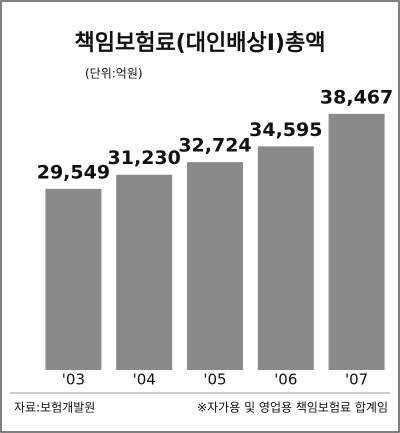 The width and height of the screenshot is (400, 433). I want to click on value-label: 31,230, so click(144, 158).